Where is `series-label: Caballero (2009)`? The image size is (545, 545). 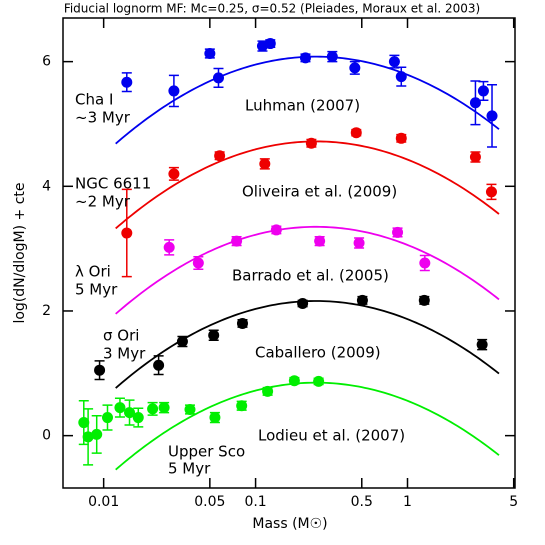 series-label: Caballero (2009) is located at coordinates (318, 353).